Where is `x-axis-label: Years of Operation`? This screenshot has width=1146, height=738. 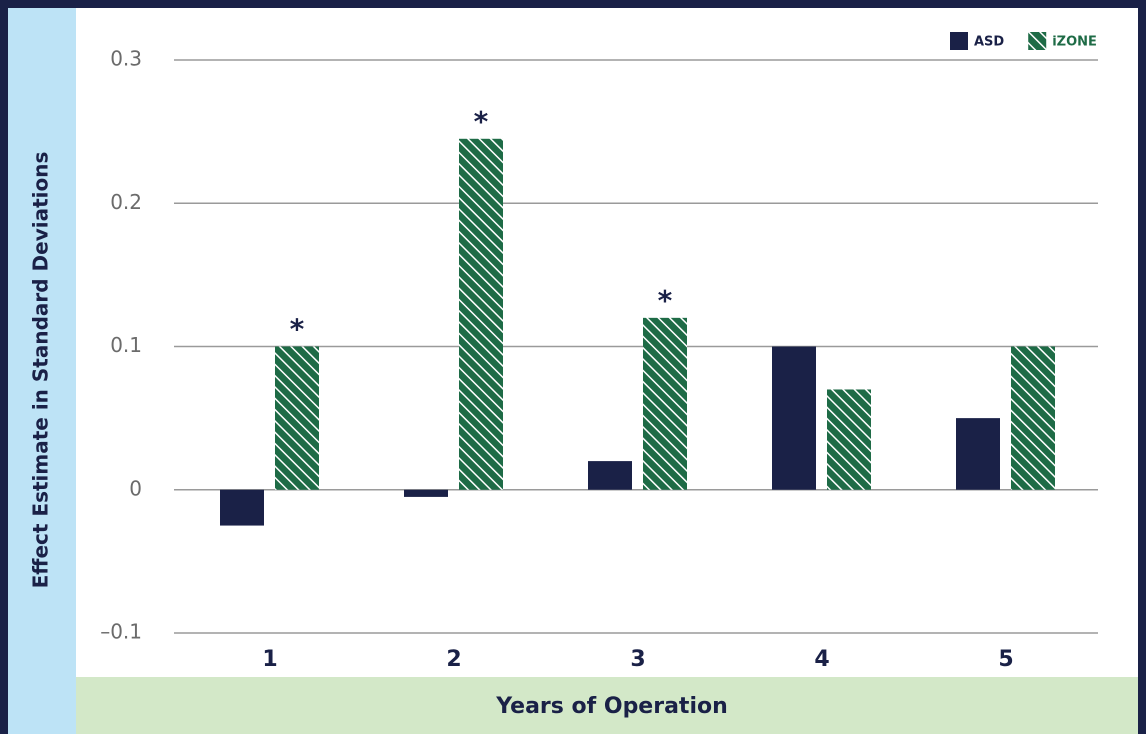 x-axis-label: Years of Operation is located at coordinates (611, 706).